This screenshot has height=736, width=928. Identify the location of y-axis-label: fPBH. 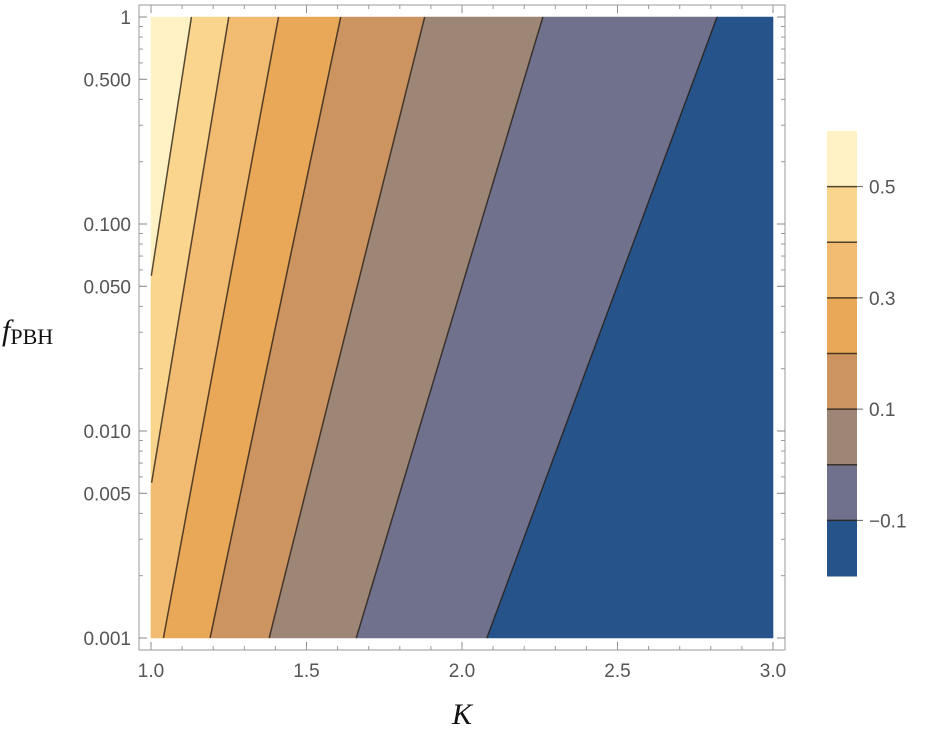
(27, 331).